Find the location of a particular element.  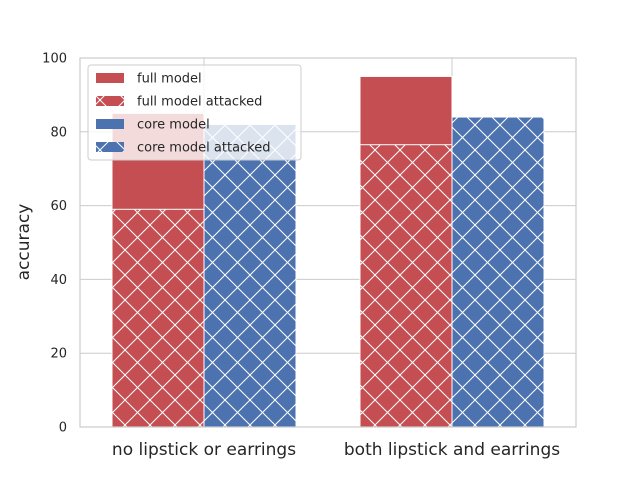

legend-label: core model is located at coordinates (173, 125).